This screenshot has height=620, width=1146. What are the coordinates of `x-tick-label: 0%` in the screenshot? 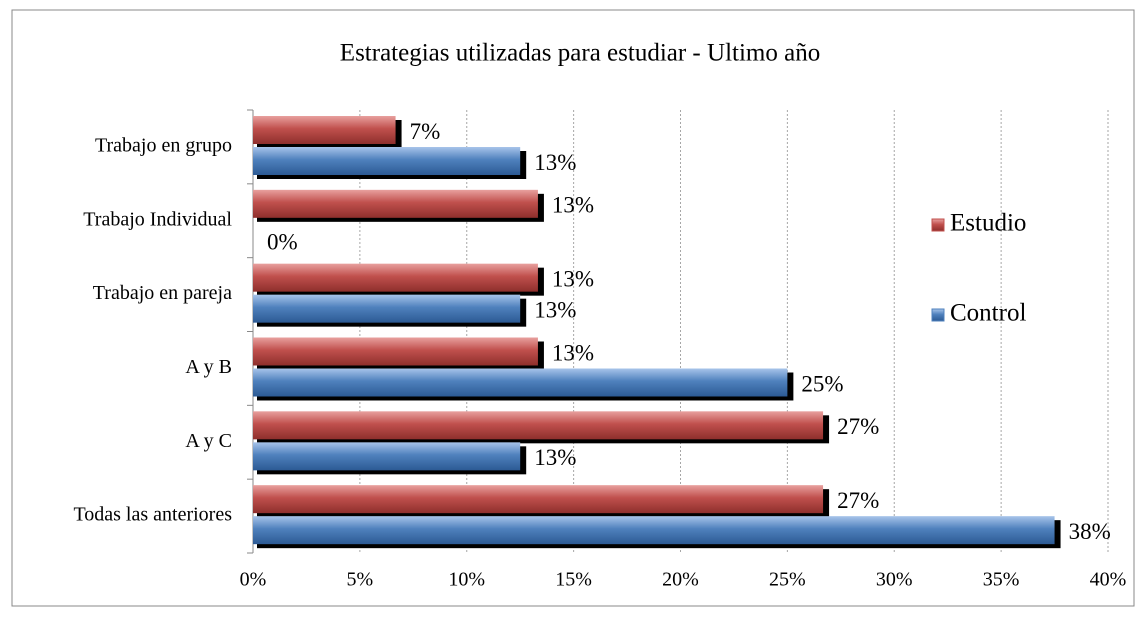 It's located at (253, 580).